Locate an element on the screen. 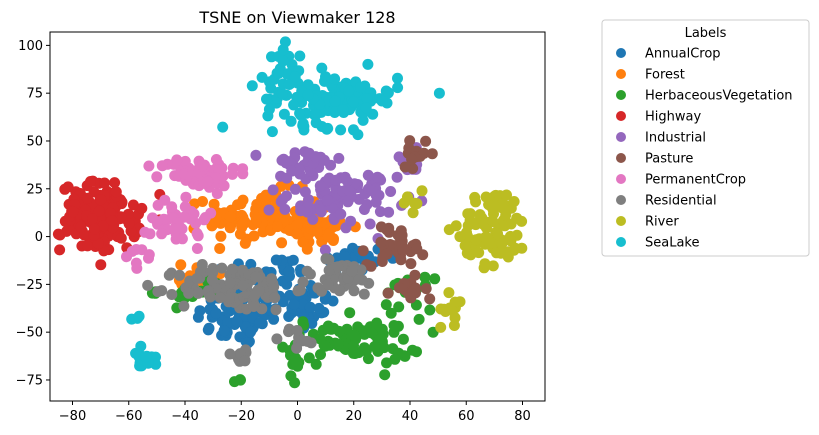 This screenshot has height=435, width=819. x-tick-label: 80 is located at coordinates (522, 416).